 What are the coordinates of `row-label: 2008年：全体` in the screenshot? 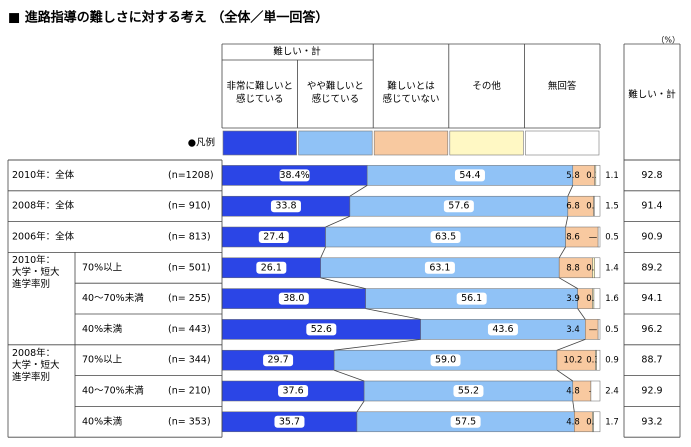 It's located at (43, 206).